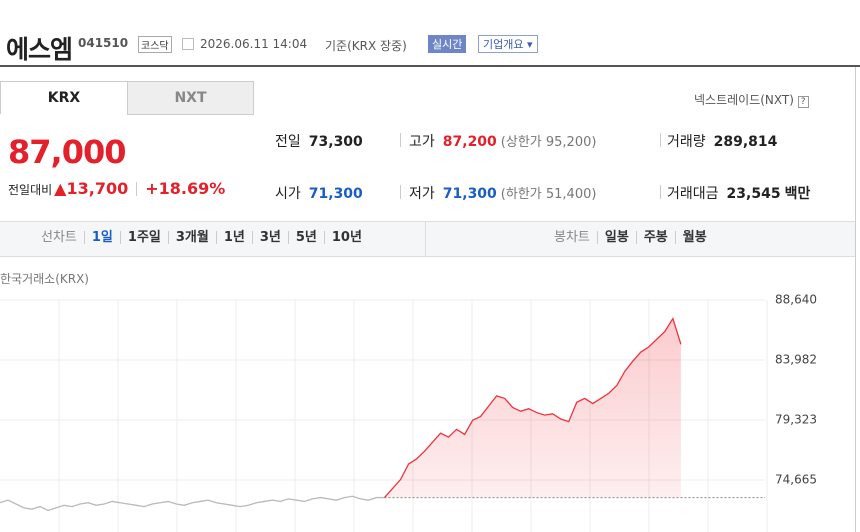 Image resolution: width=860 pixels, height=532 pixels. What do you see at coordinates (422, 194) in the screenshot?
I see `stat-label: 저가` at bounding box center [422, 194].